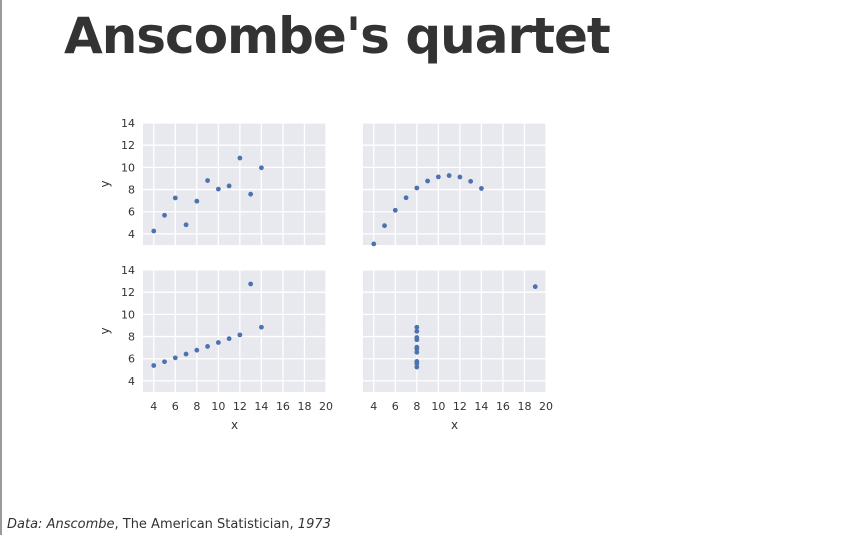 Image resolution: width=845 pixels, height=535 pixels. Describe the element at coordinates (206, 524) in the screenshot. I see `caption-journal: The American Statistician` at that location.